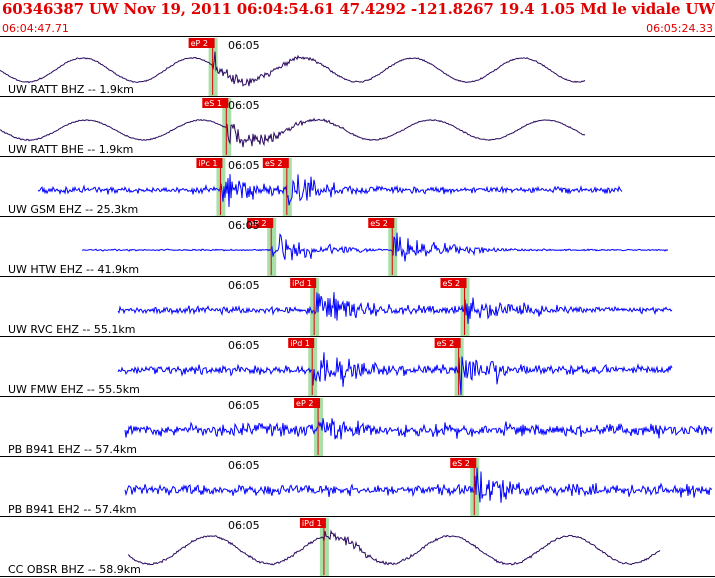  Describe the element at coordinates (71, 329) in the screenshot. I see `station-label: UW RVC EHZ -- 55.1km` at that location.